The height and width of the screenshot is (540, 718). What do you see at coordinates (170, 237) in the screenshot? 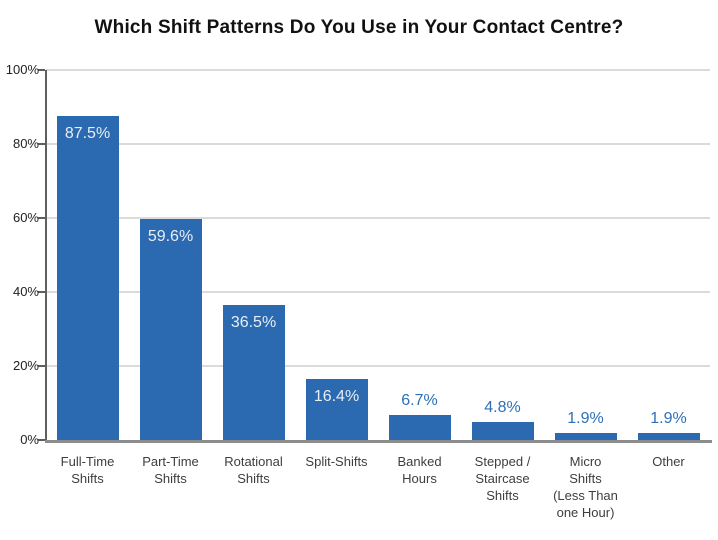
I see `bar-value-label-1: 59.6%` at bounding box center [170, 237].